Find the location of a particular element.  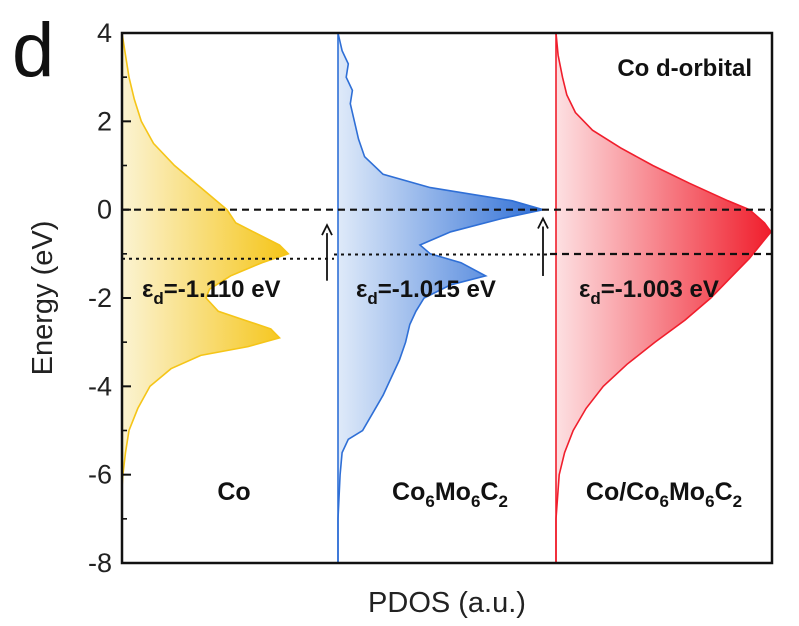

y-tick-label: -8 is located at coordinates (100, 563).